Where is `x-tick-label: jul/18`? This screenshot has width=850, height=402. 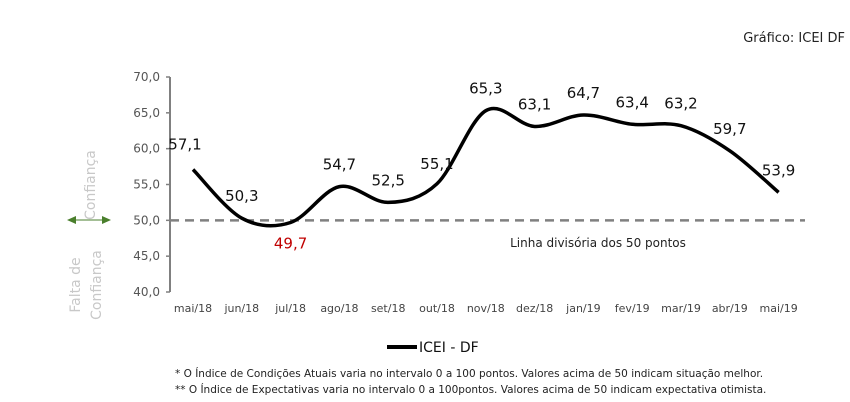
x-tick-label: jul/18 is located at coordinates (290, 308).